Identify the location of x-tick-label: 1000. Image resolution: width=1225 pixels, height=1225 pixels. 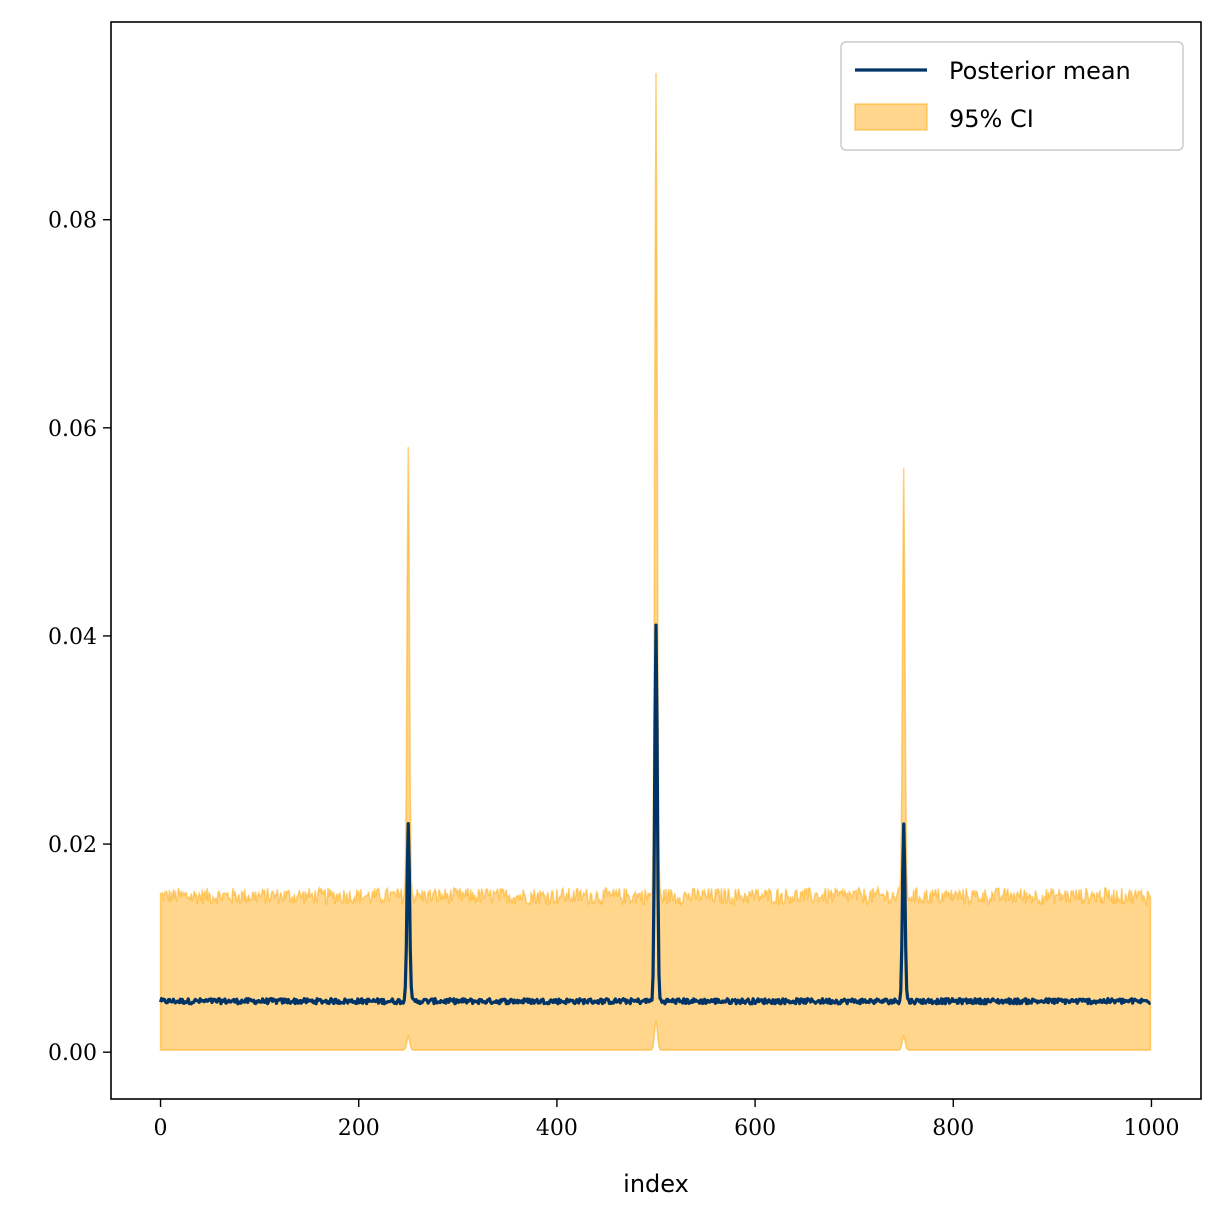
(1151, 1128).